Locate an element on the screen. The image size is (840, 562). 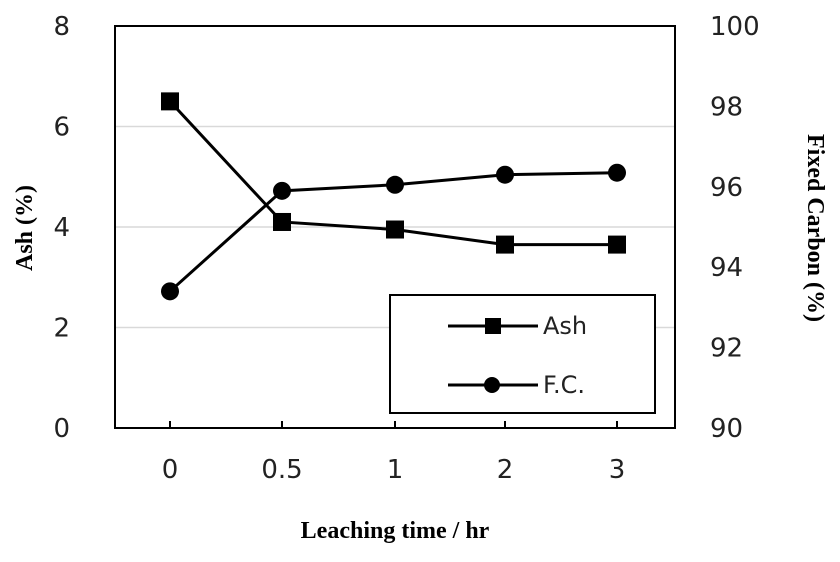
y2-tick-label: 92 is located at coordinates (726, 349).